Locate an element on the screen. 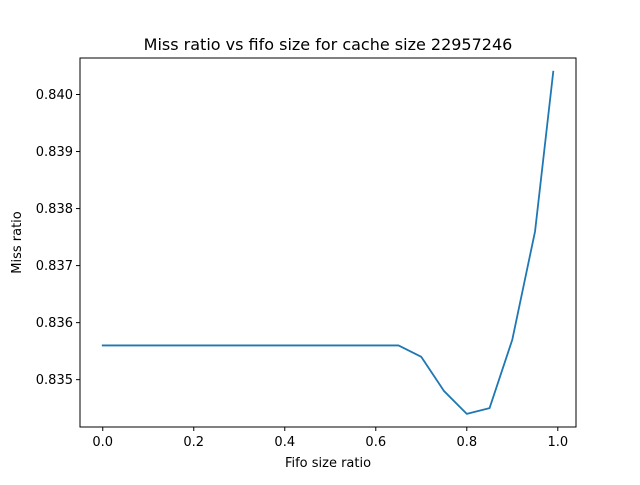 The height and width of the screenshot is (485, 640). x-tick-label: 0.4 is located at coordinates (284, 442).